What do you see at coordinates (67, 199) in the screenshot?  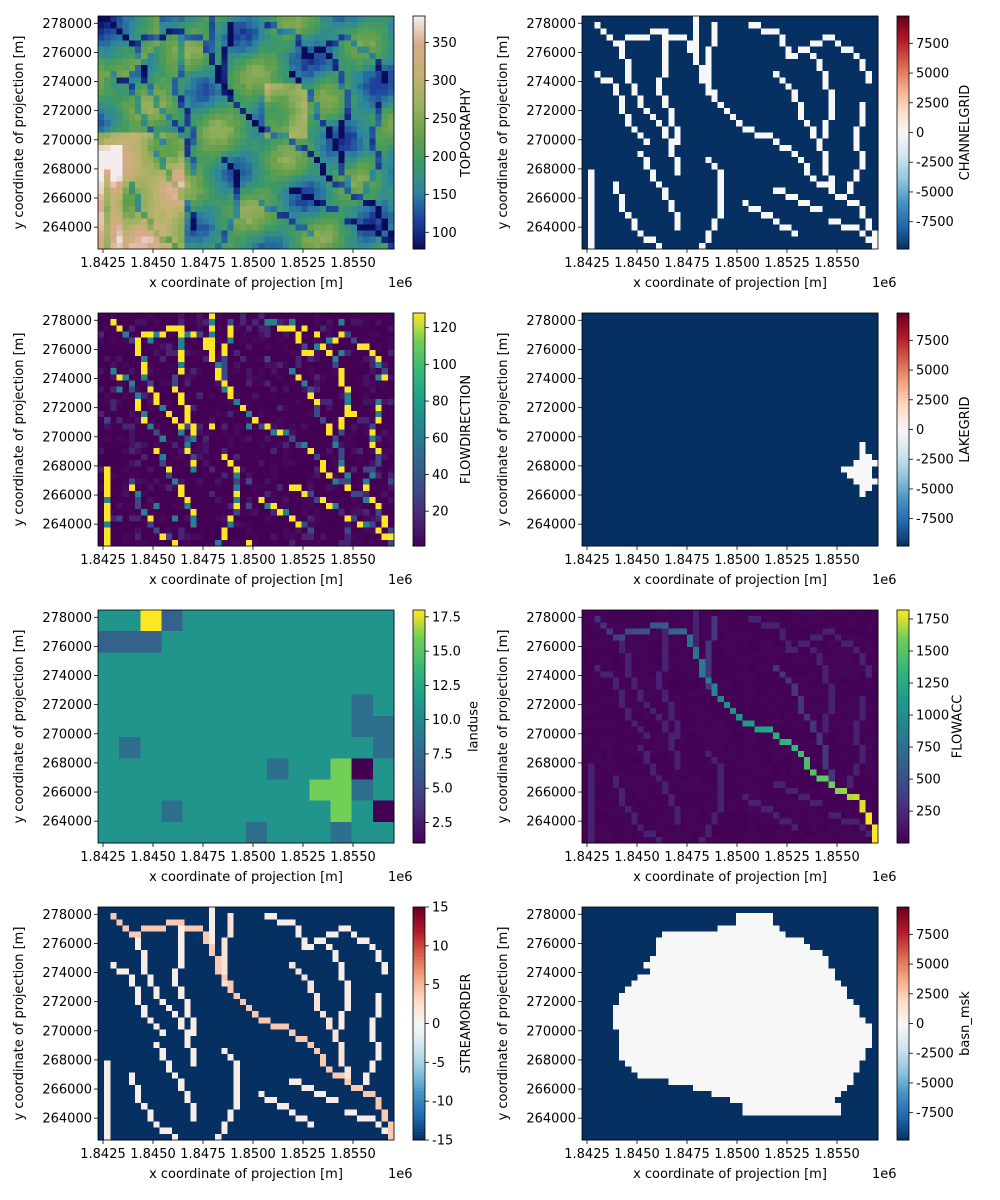 I see `y-tick-label: 266000` at bounding box center [67, 199].